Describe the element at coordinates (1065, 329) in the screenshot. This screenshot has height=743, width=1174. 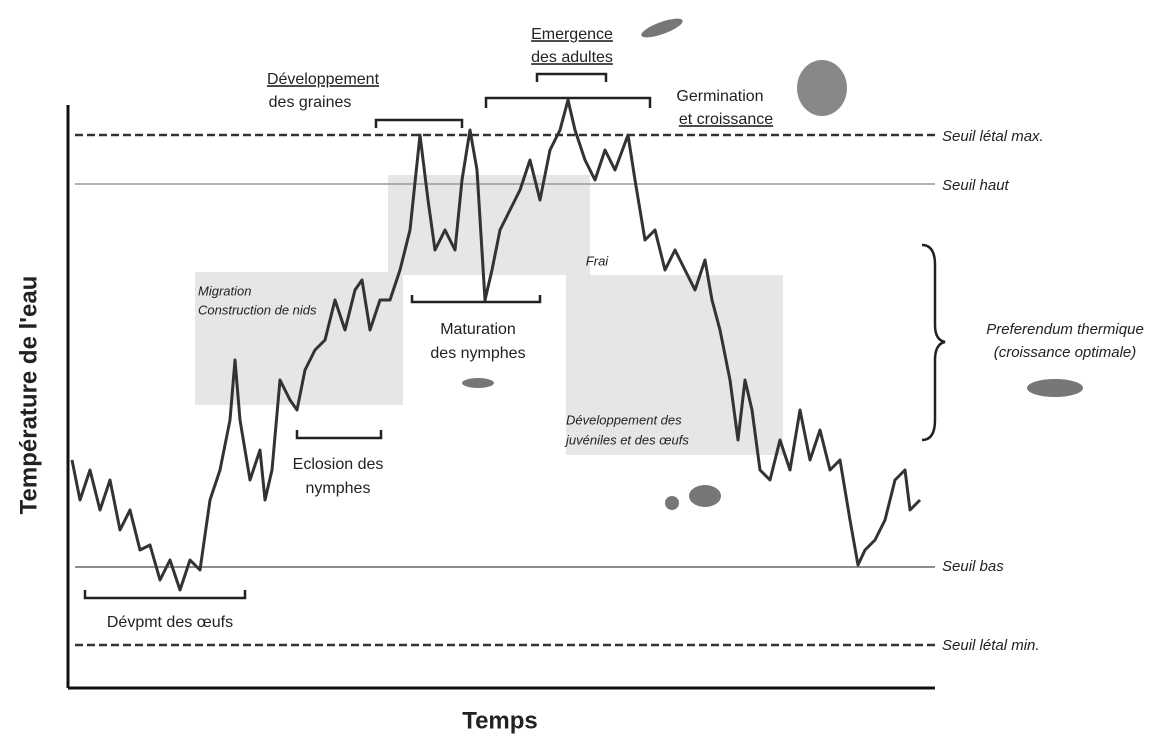
I see `annotation: Preferendum thermique` at that location.